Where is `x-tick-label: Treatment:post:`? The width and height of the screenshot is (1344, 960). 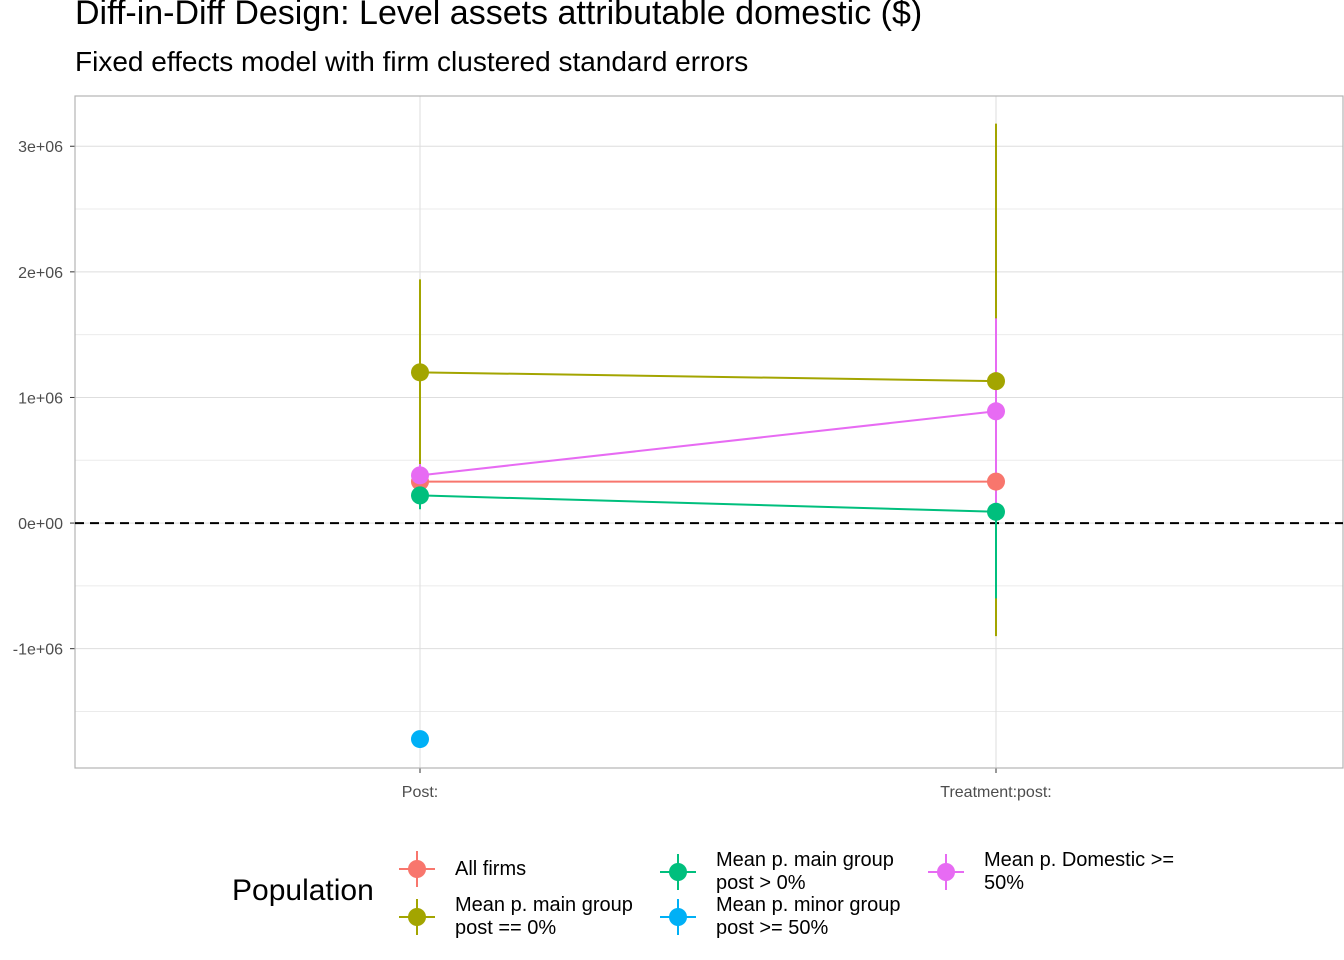 x-tick-label: Treatment:post: is located at coordinates (995, 792).